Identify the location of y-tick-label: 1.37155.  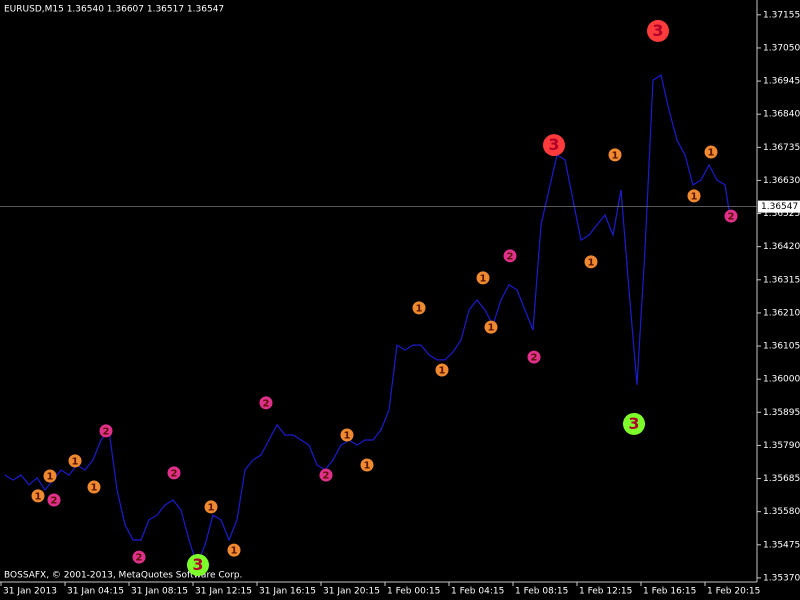
(781, 15).